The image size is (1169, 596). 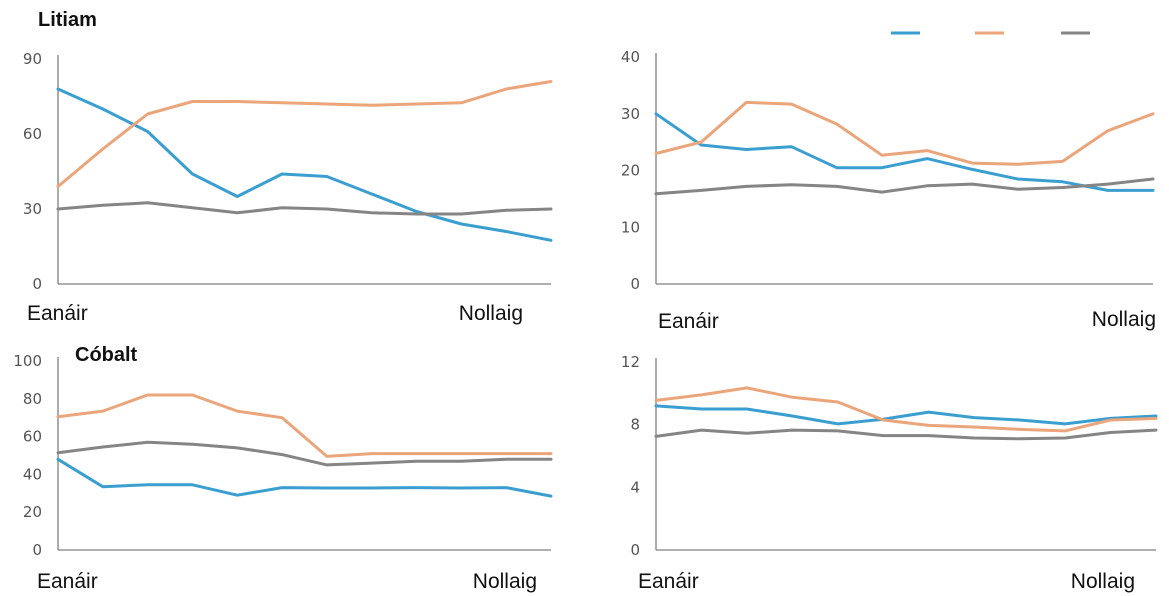 I want to click on y-tick-label: 4, so click(x=635, y=487).